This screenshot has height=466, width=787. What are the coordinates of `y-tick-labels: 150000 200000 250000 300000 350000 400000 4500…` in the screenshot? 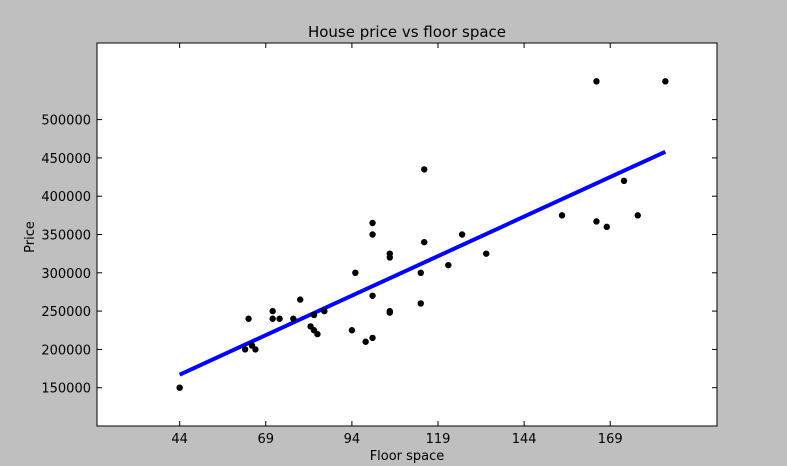 It's located at (66, 255).